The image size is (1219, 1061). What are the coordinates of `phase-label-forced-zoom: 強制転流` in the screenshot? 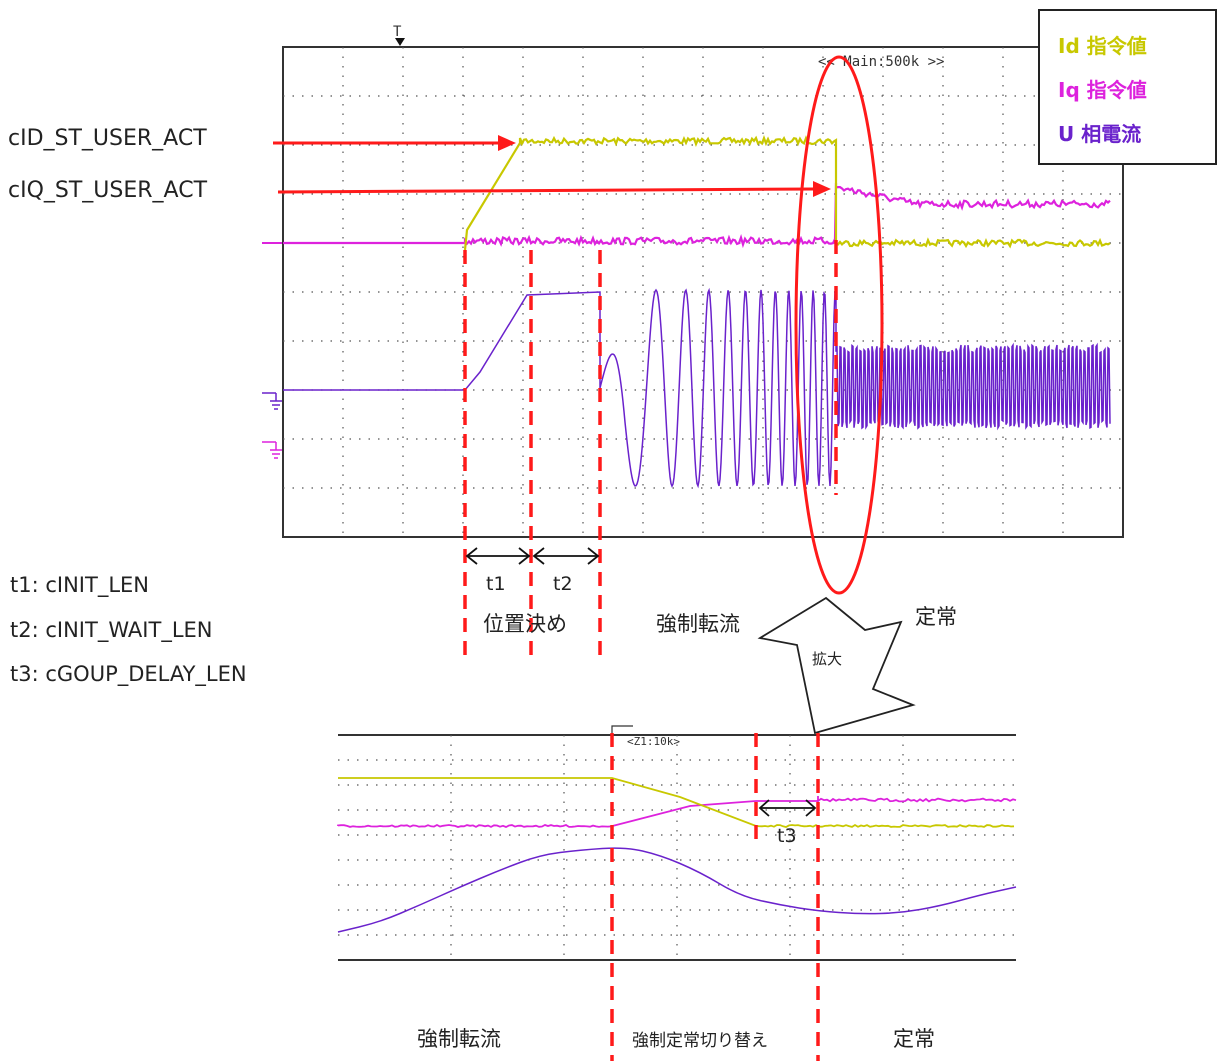 It's located at (459, 1039).